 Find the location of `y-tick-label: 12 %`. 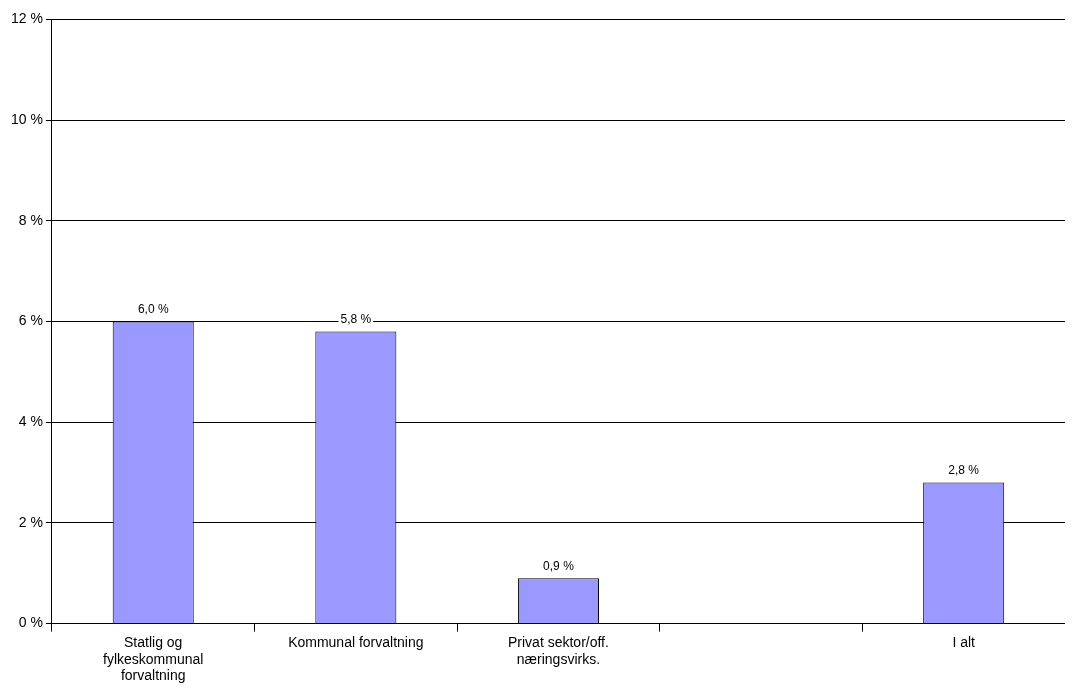

y-tick-label: 12 % is located at coordinates (26, 18).